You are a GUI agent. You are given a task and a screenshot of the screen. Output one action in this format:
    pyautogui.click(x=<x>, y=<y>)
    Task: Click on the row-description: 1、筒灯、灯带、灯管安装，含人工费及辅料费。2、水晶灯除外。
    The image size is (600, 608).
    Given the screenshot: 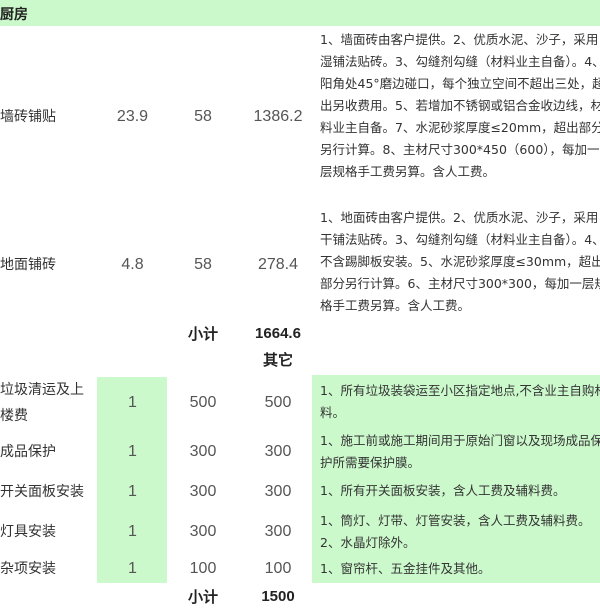 What is the action you would take?
    pyautogui.click(x=455, y=531)
    